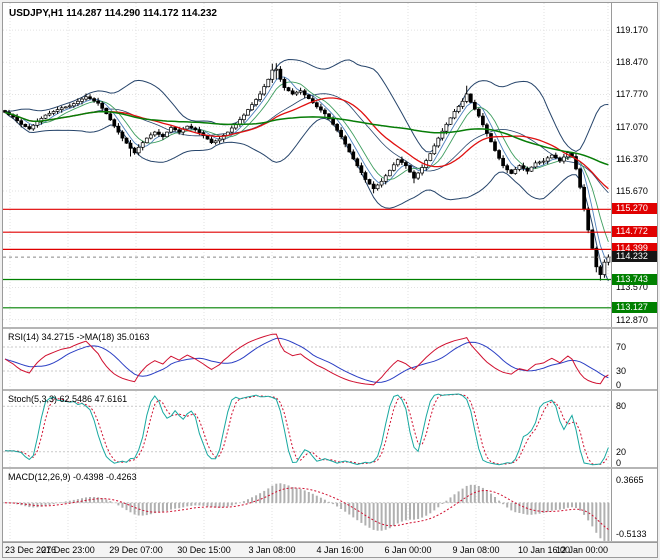 The image size is (660, 560). Describe the element at coordinates (204, 550) in the screenshot. I see `time-label: 30 Dec 15:00` at that location.